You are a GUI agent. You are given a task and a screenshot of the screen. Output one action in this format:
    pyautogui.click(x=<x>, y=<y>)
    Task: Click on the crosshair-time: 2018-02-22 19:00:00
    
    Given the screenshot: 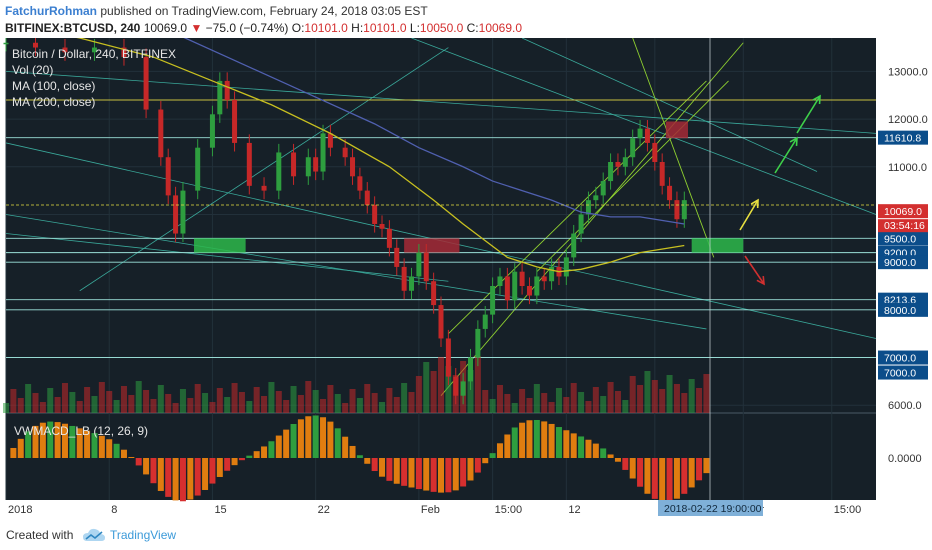 What is the action you would take?
    pyautogui.click(x=713, y=509)
    